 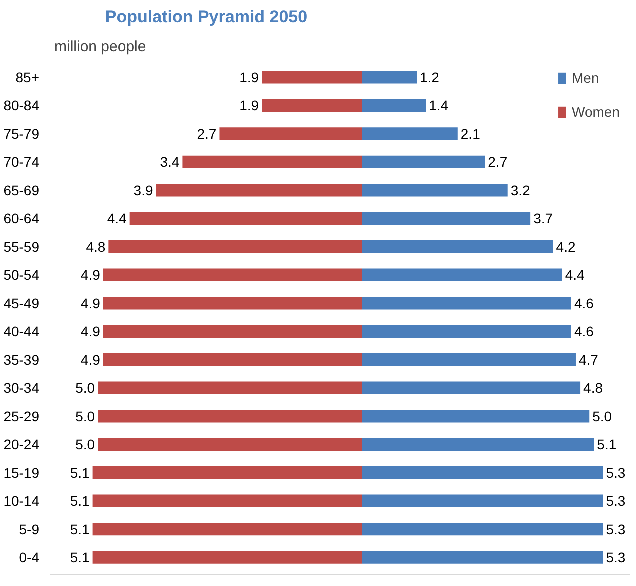 I want to click on data-label: 3.2, so click(x=520, y=190).